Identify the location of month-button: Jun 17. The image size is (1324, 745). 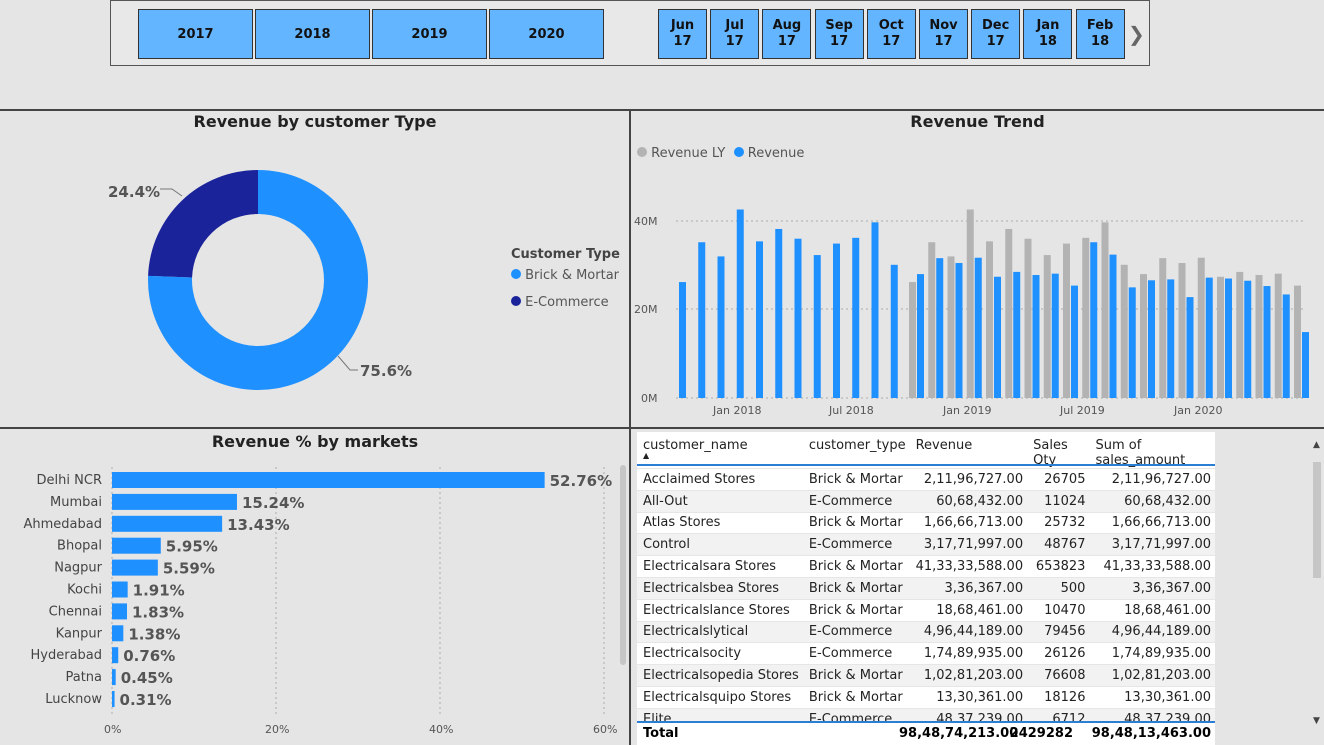
(682, 34).